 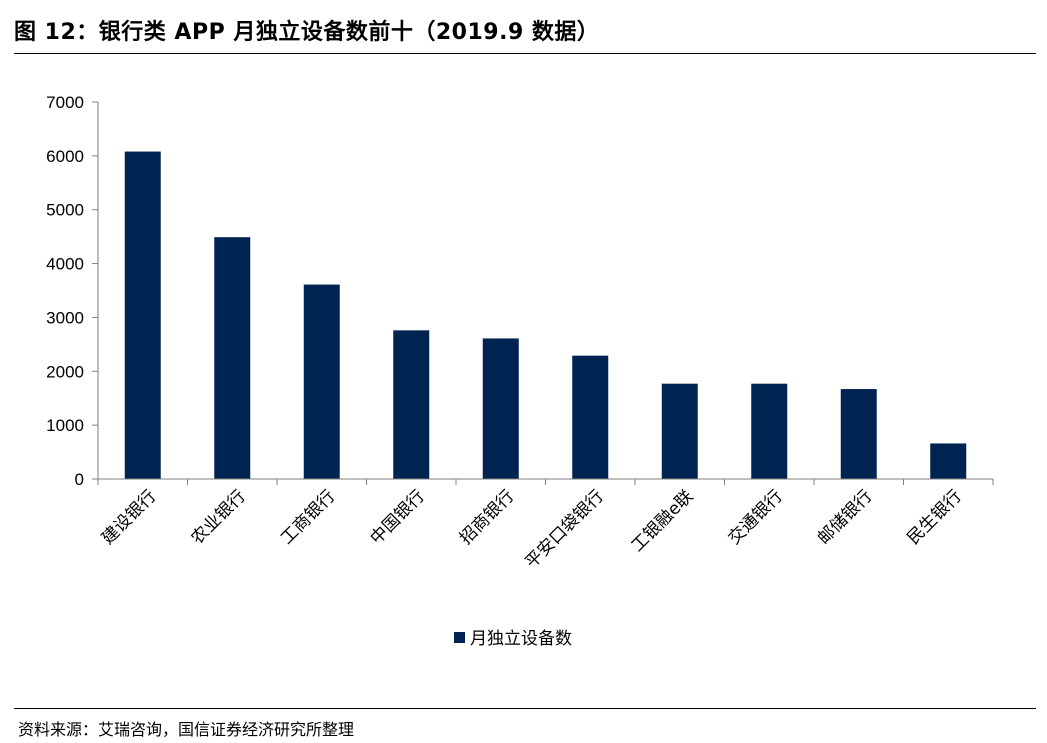 What do you see at coordinates (545, 482) in the screenshot?
I see `x-axis-ticks` at bounding box center [545, 482].